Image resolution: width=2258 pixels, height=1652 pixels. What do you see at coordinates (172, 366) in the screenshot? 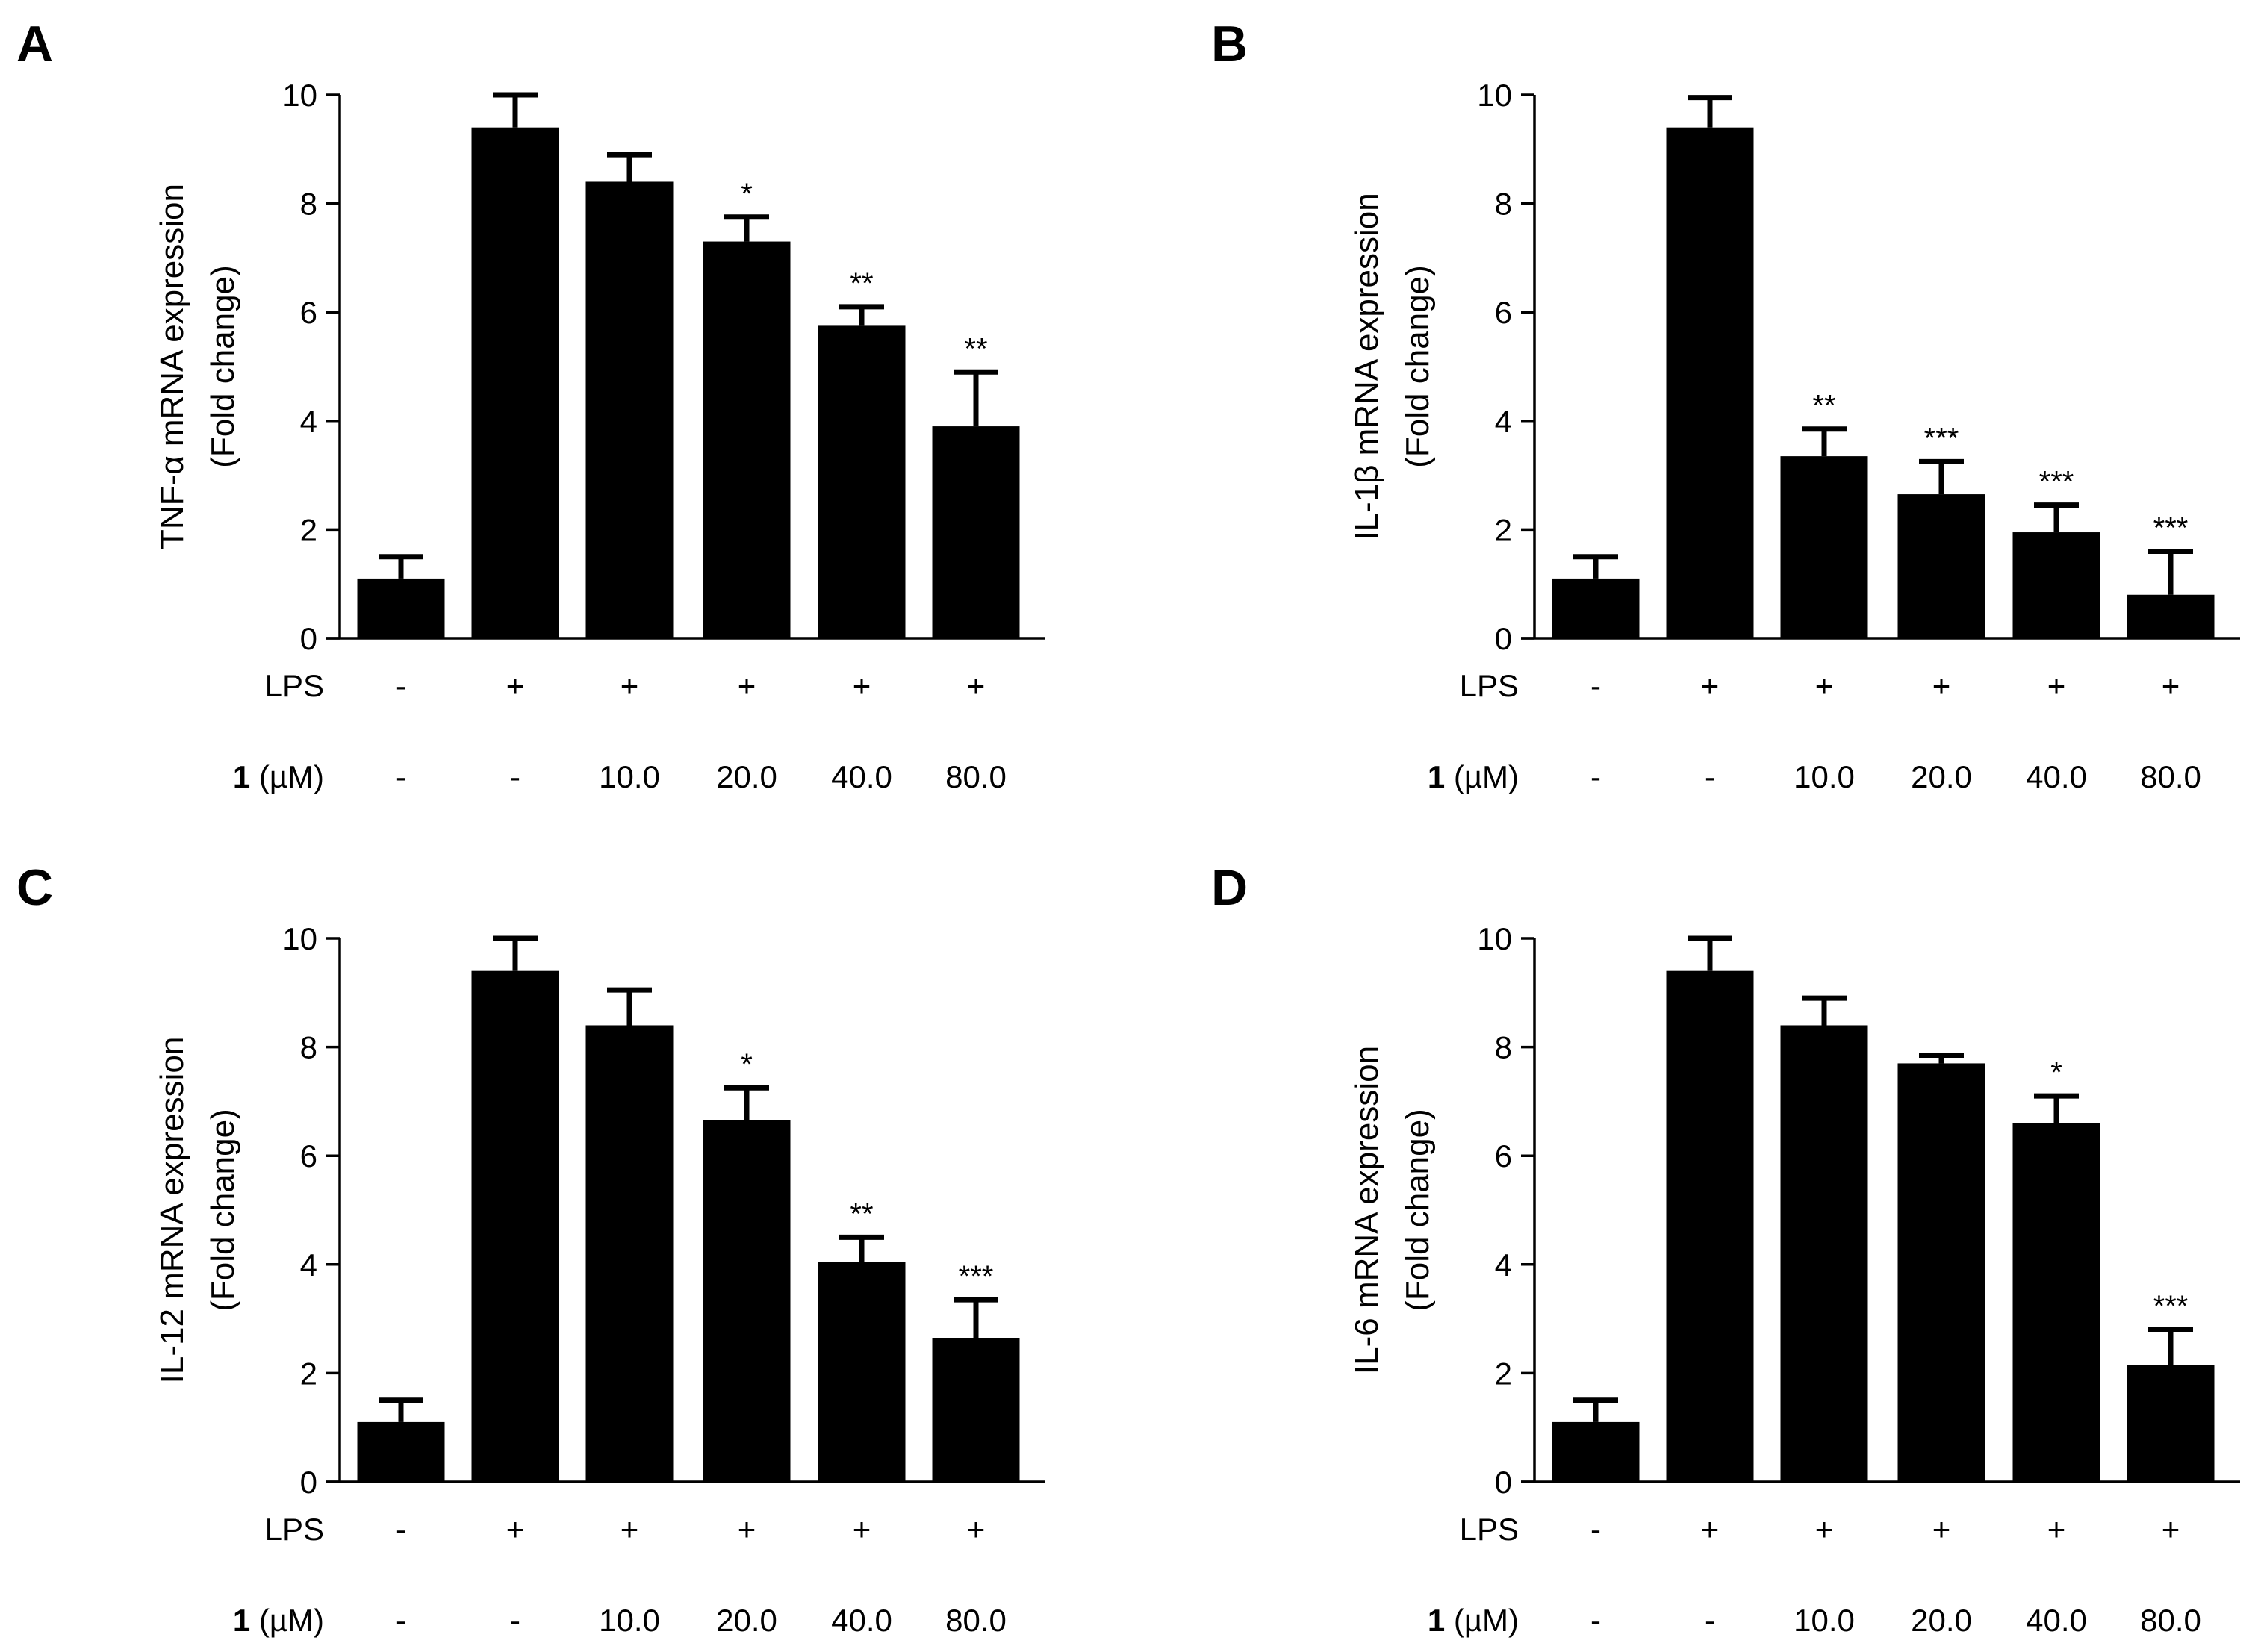
I see `y-axis-label-line1: TNF-α mRNA expression` at bounding box center [172, 366].